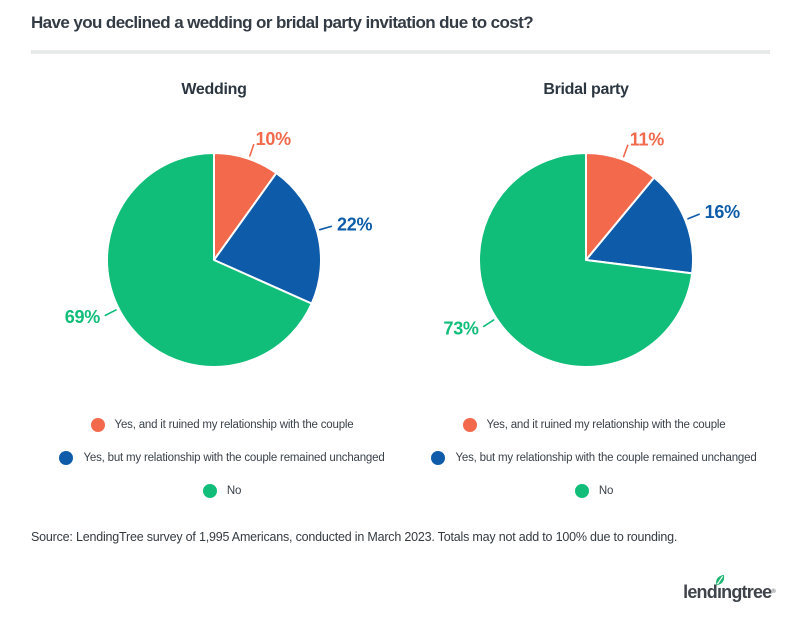 This screenshot has height=624, width=800. I want to click on logo-letter-i: ı, so click(720, 589).